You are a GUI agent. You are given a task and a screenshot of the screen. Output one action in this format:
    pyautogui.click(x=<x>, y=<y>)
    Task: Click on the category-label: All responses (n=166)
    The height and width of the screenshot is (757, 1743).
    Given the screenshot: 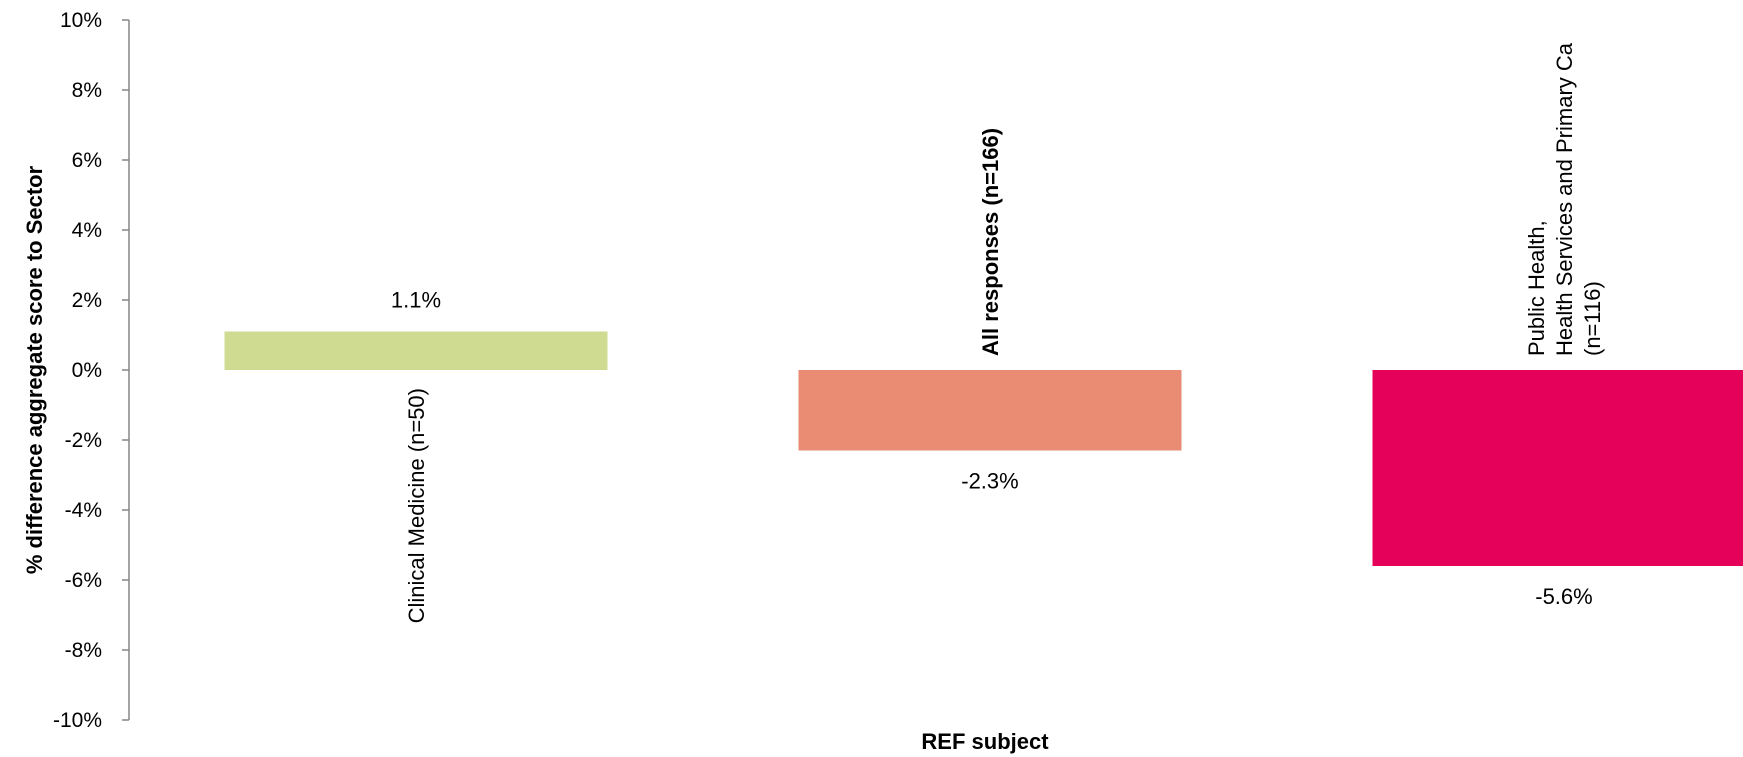 What is the action you would take?
    pyautogui.click(x=990, y=242)
    